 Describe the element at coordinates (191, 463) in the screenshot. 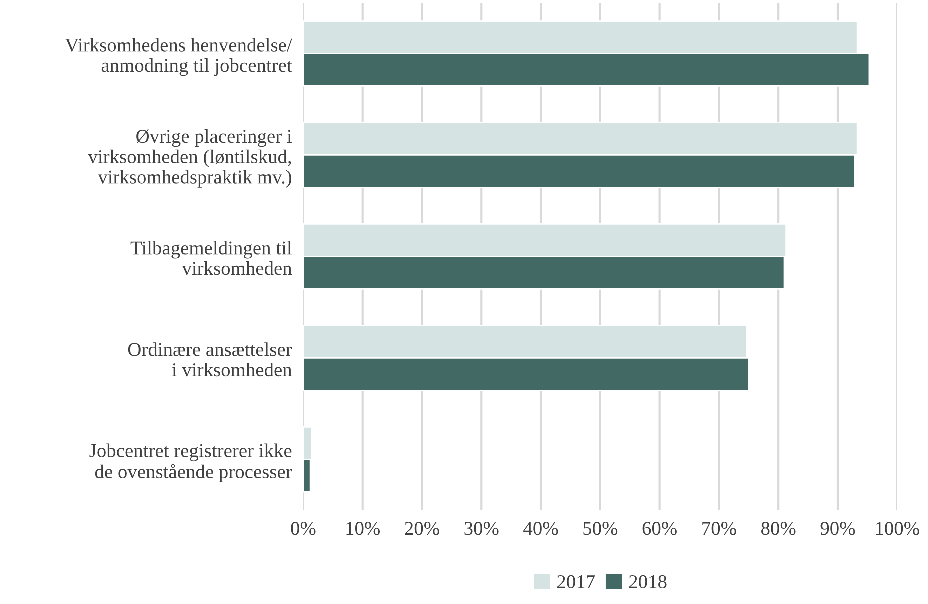

I see `y-tick-label: Jobcentret registrerer ikke de ovenstående processer` at that location.